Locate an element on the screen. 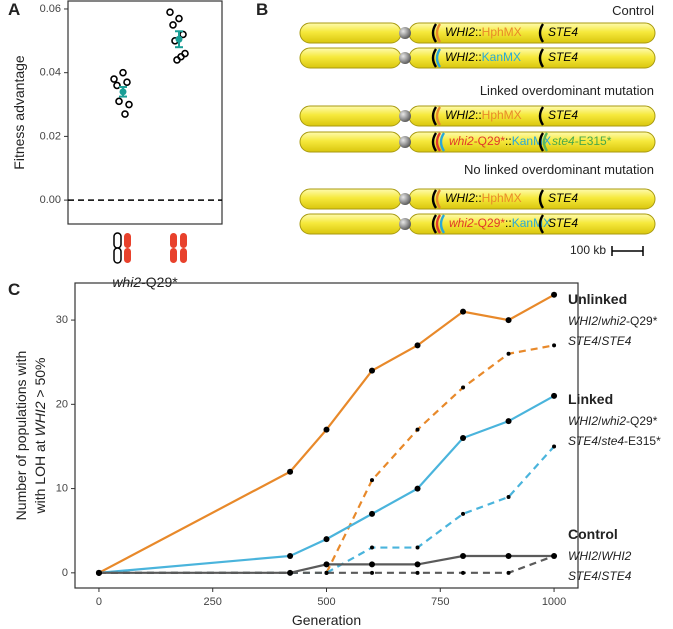  locus-label: WHI2::HphMX is located at coordinates (483, 32).